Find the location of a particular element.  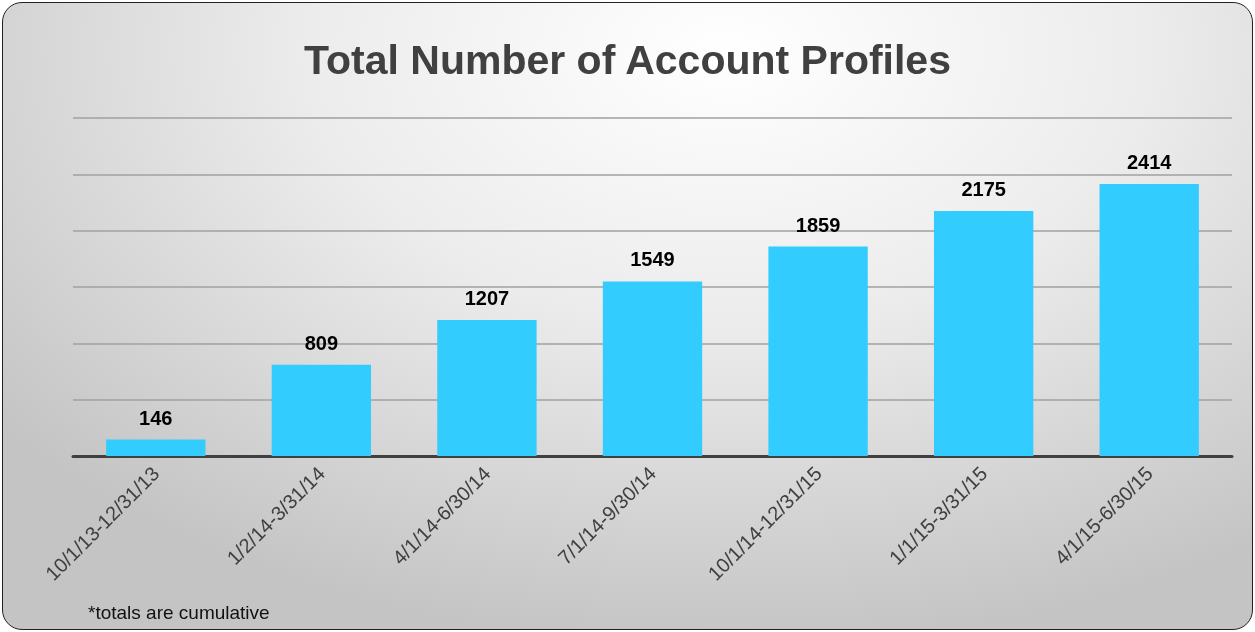

data-label: 809 is located at coordinates (321, 342).